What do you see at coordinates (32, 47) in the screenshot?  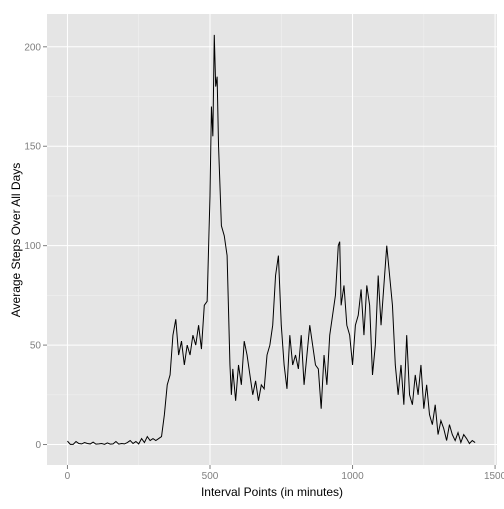 I see `y-tick-label: 200` at bounding box center [32, 47].